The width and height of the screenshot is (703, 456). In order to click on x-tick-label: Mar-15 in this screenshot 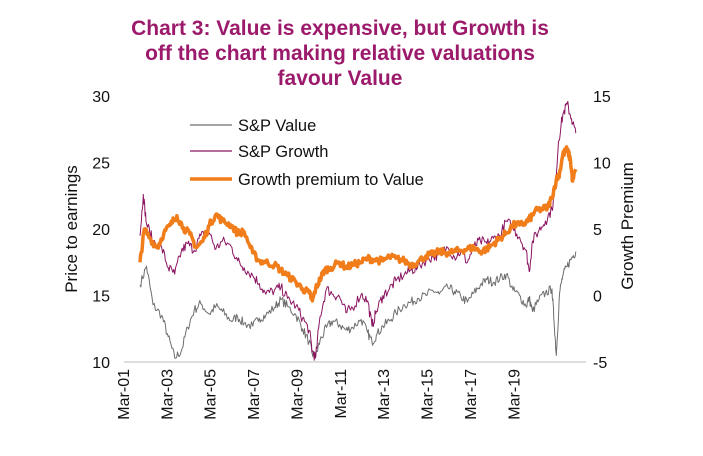, I will do `click(428, 394)`.